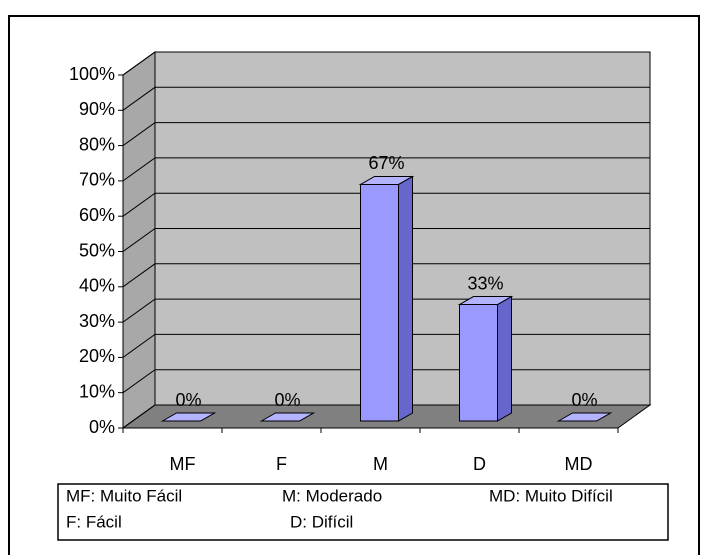  I want to click on x-tick-label: MD, so click(579, 464).